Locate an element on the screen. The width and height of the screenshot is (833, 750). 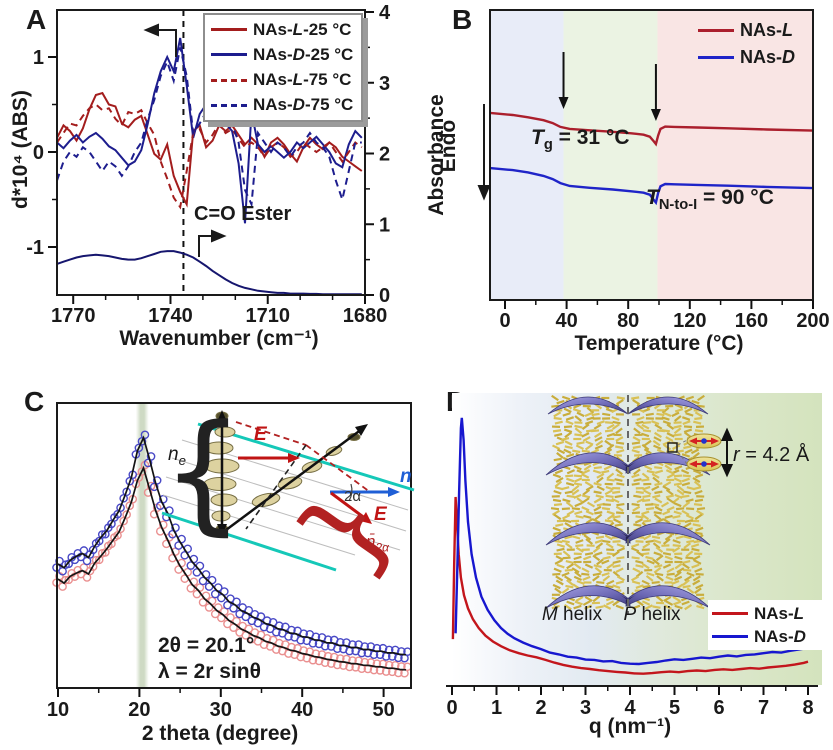
panel-c-peak-annotation: 2θ = 20.1° is located at coordinates (206, 645).